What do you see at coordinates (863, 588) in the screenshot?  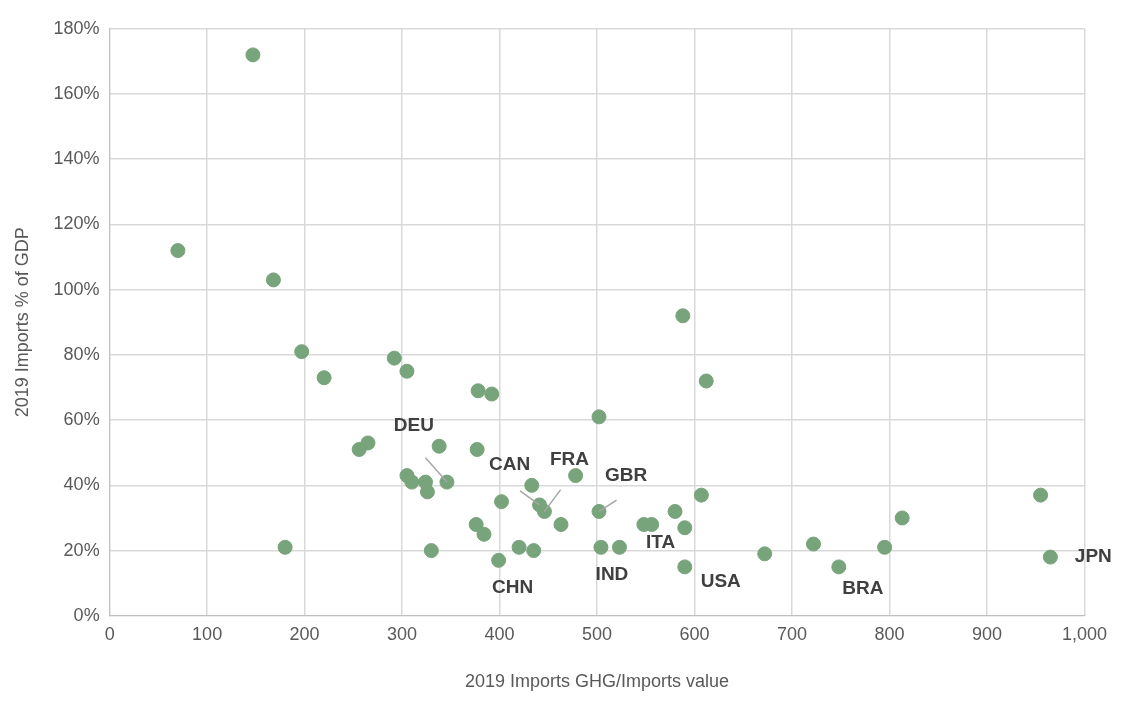 I see `annotation: BRA` at bounding box center [863, 588].